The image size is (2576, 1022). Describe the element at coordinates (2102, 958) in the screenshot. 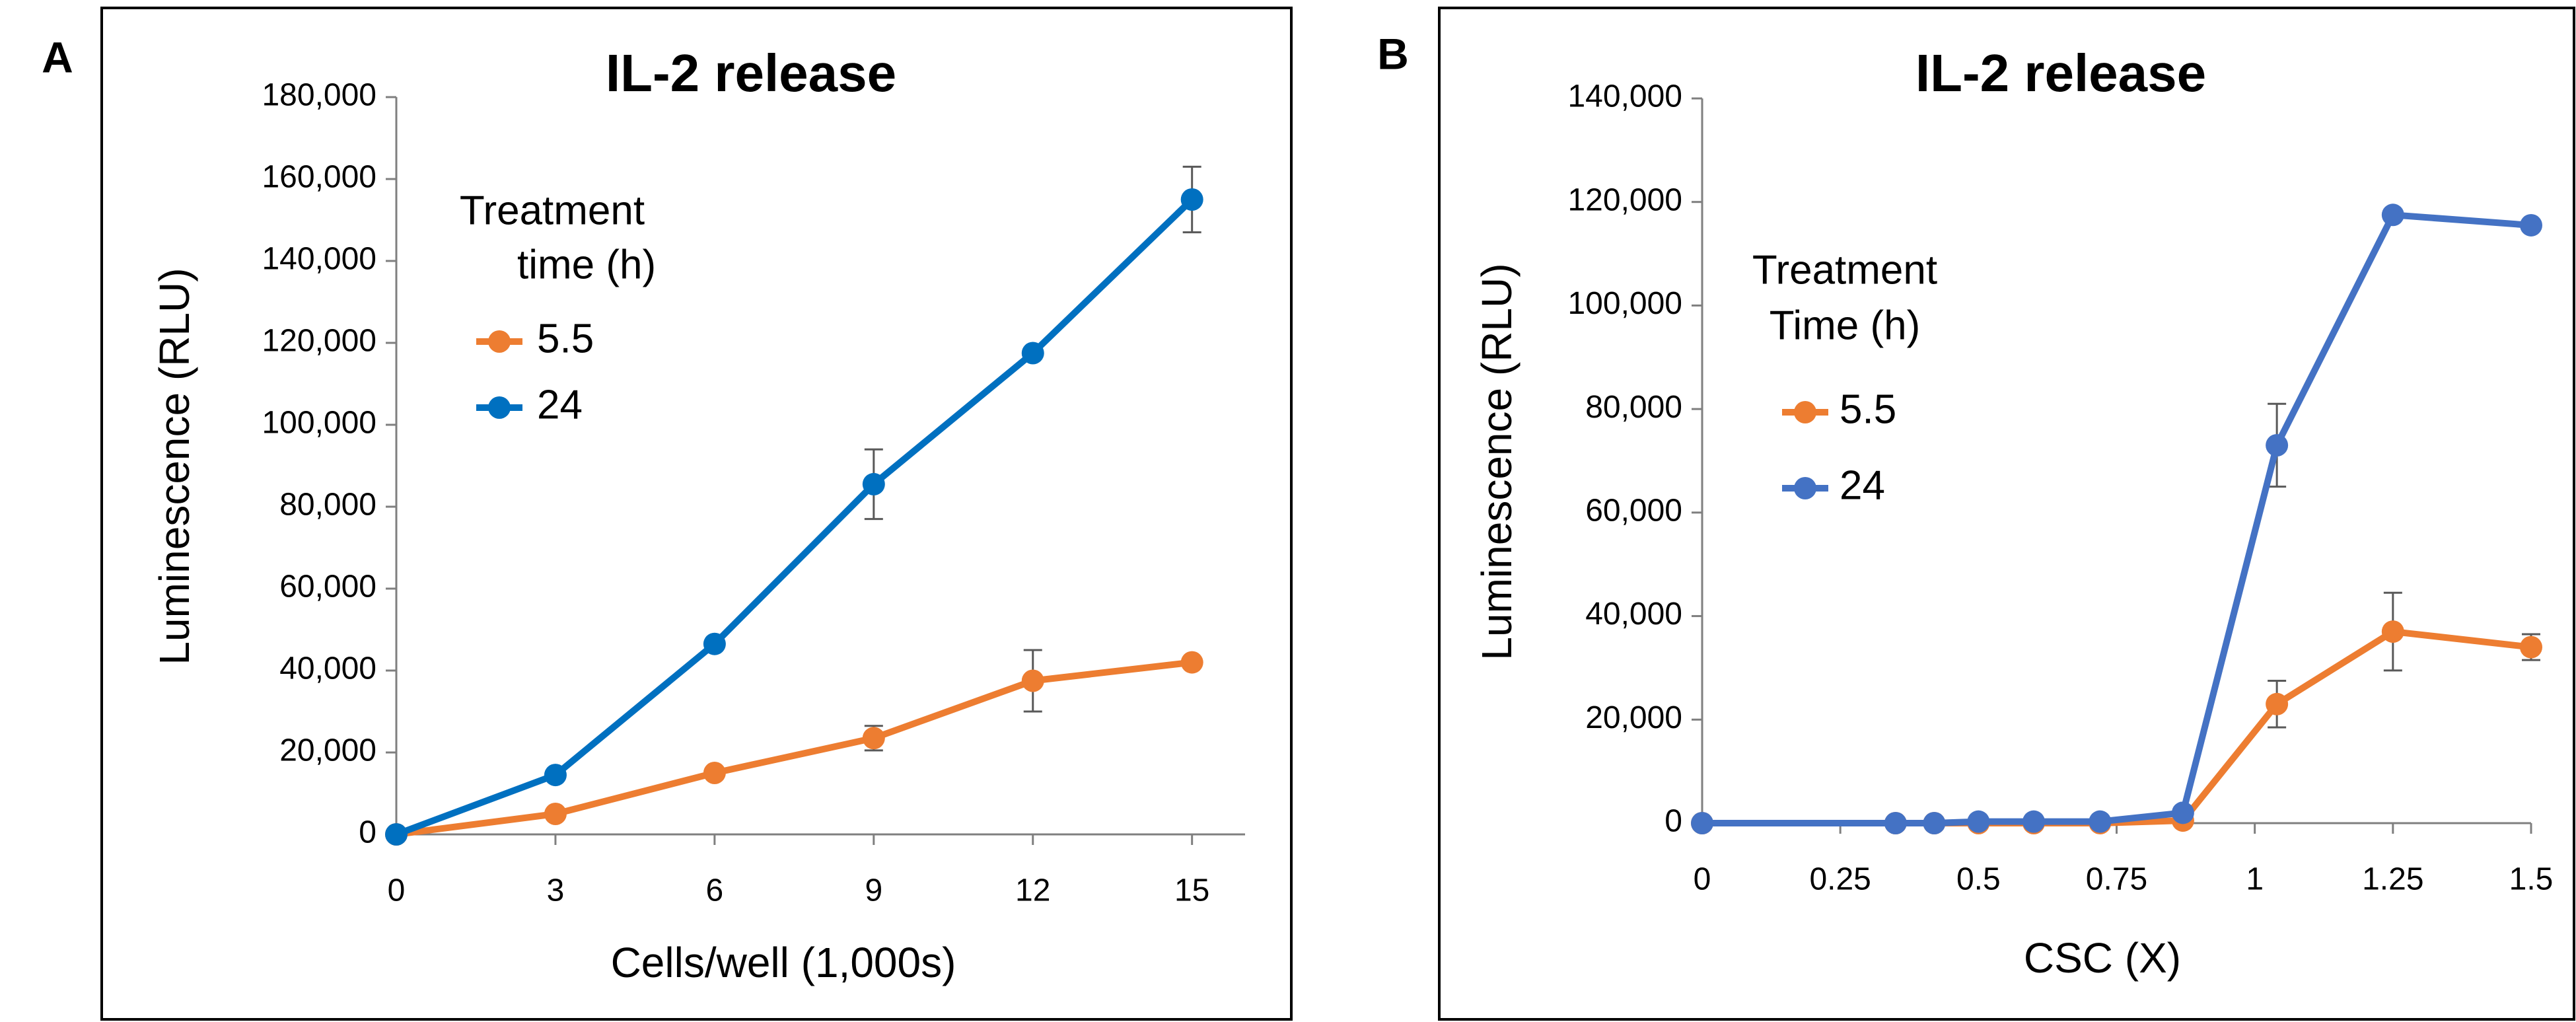

I see `x-axis-label: CSC (X)` at that location.